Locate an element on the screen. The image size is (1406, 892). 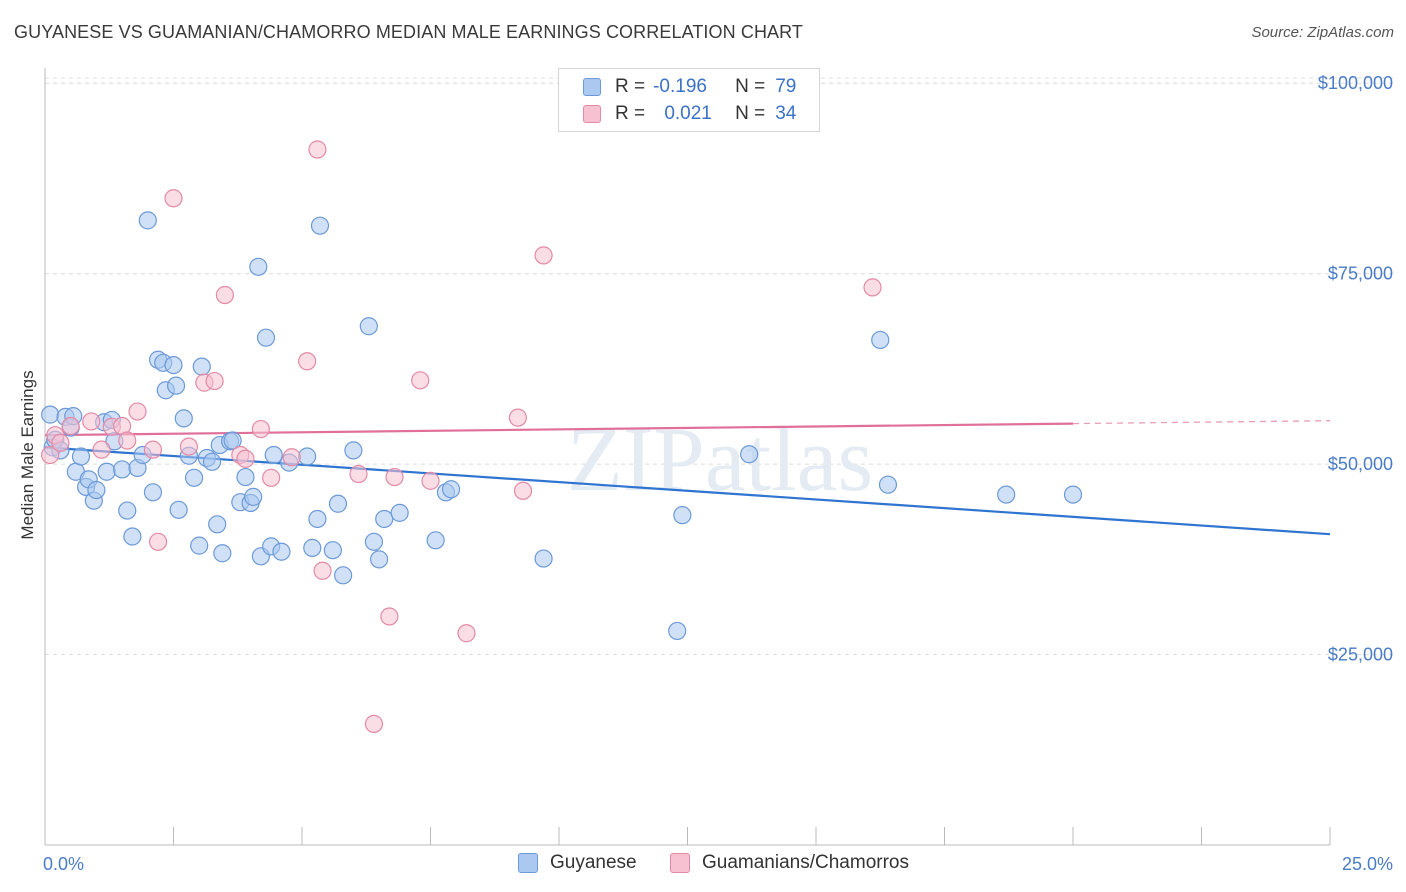
legend-item-guyanese: Guyanese is located at coordinates (577, 863).